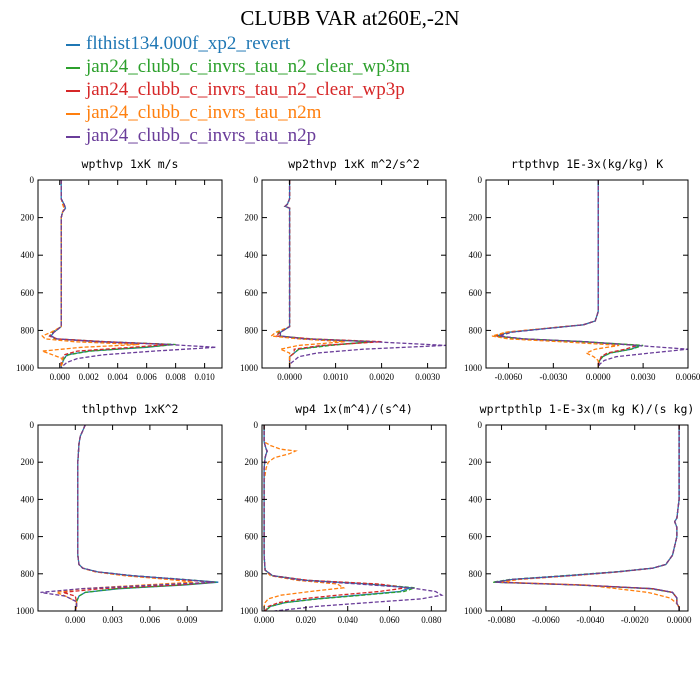 The image size is (700, 700). Describe the element at coordinates (248, 66) in the screenshot. I see `legend-label: jan24_clubb_c_invrs_tau_n2_clear_wp3m` at that location.